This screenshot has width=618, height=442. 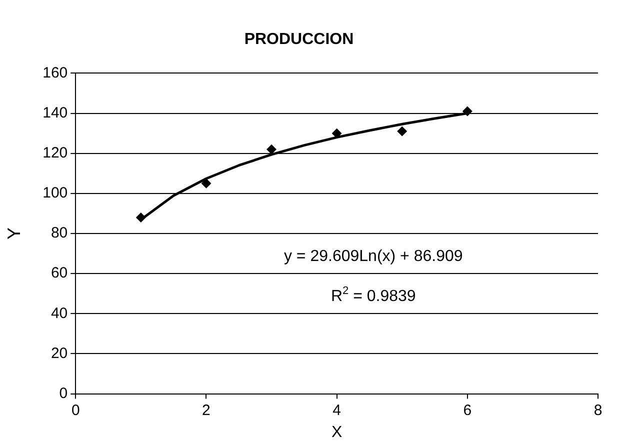 I want to click on y-tick-label: 0, so click(x=63, y=393).